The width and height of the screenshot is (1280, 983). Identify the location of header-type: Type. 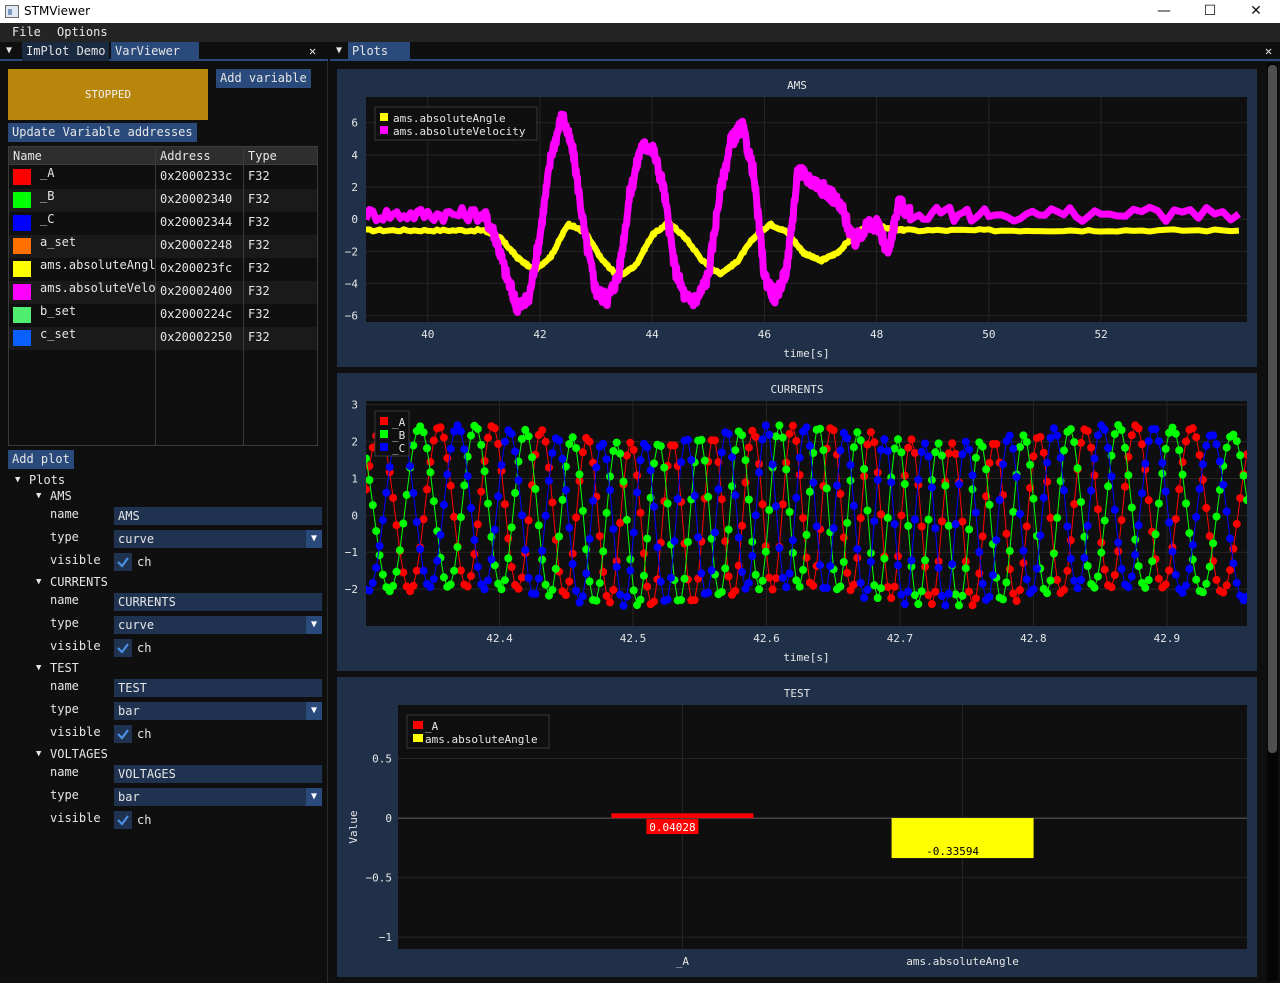
(262, 156).